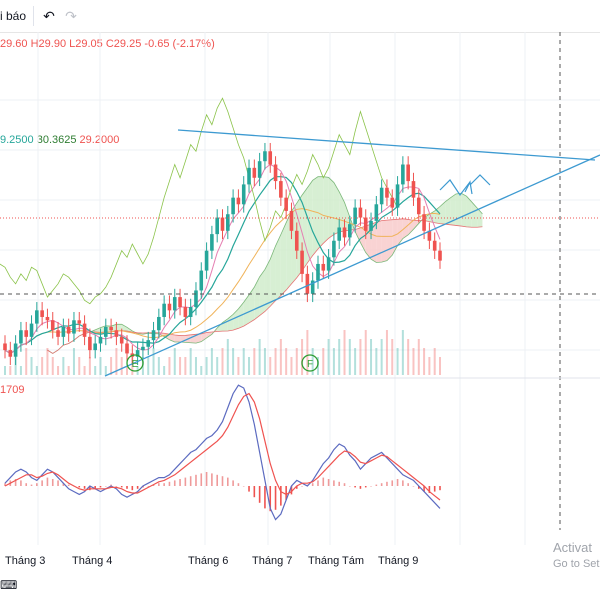 This screenshot has height=600, width=600. I want to click on bottom-toolbar-icon: ⌨, so click(9, 585).